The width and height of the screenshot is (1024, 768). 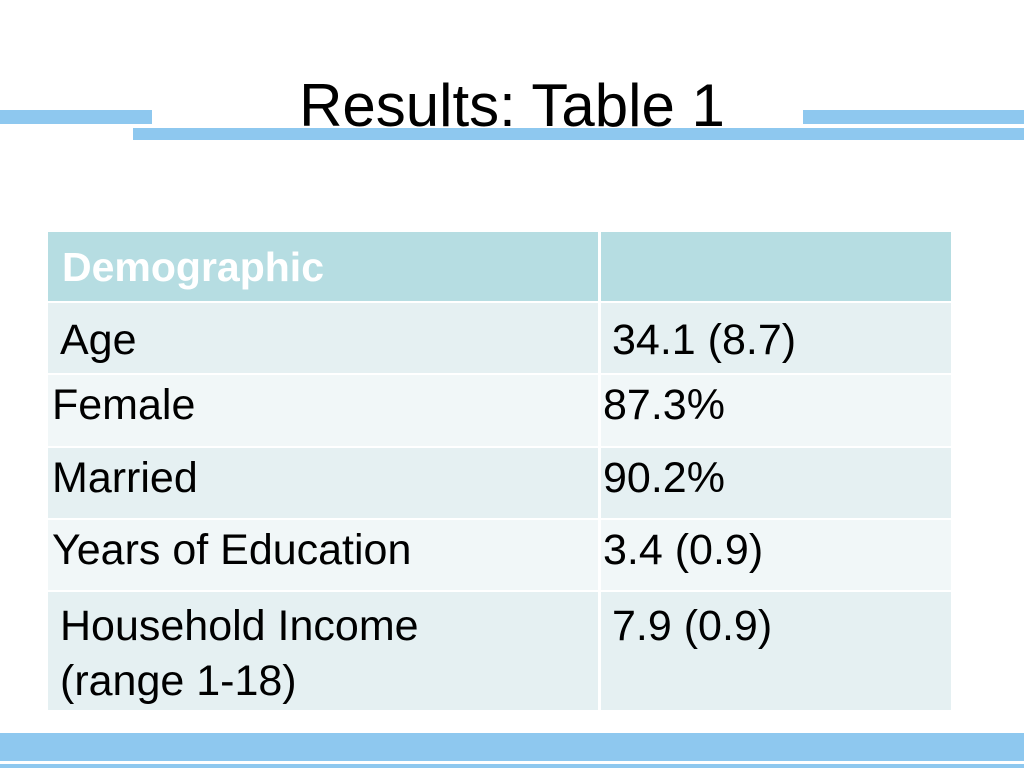 I want to click on header-cell-demographic: Demographic, so click(x=323, y=266).